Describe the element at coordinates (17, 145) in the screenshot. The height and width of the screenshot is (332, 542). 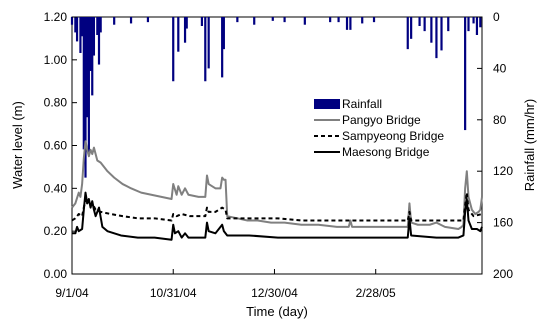
I see `y-axis-left-label: Water level (m)` at that location.